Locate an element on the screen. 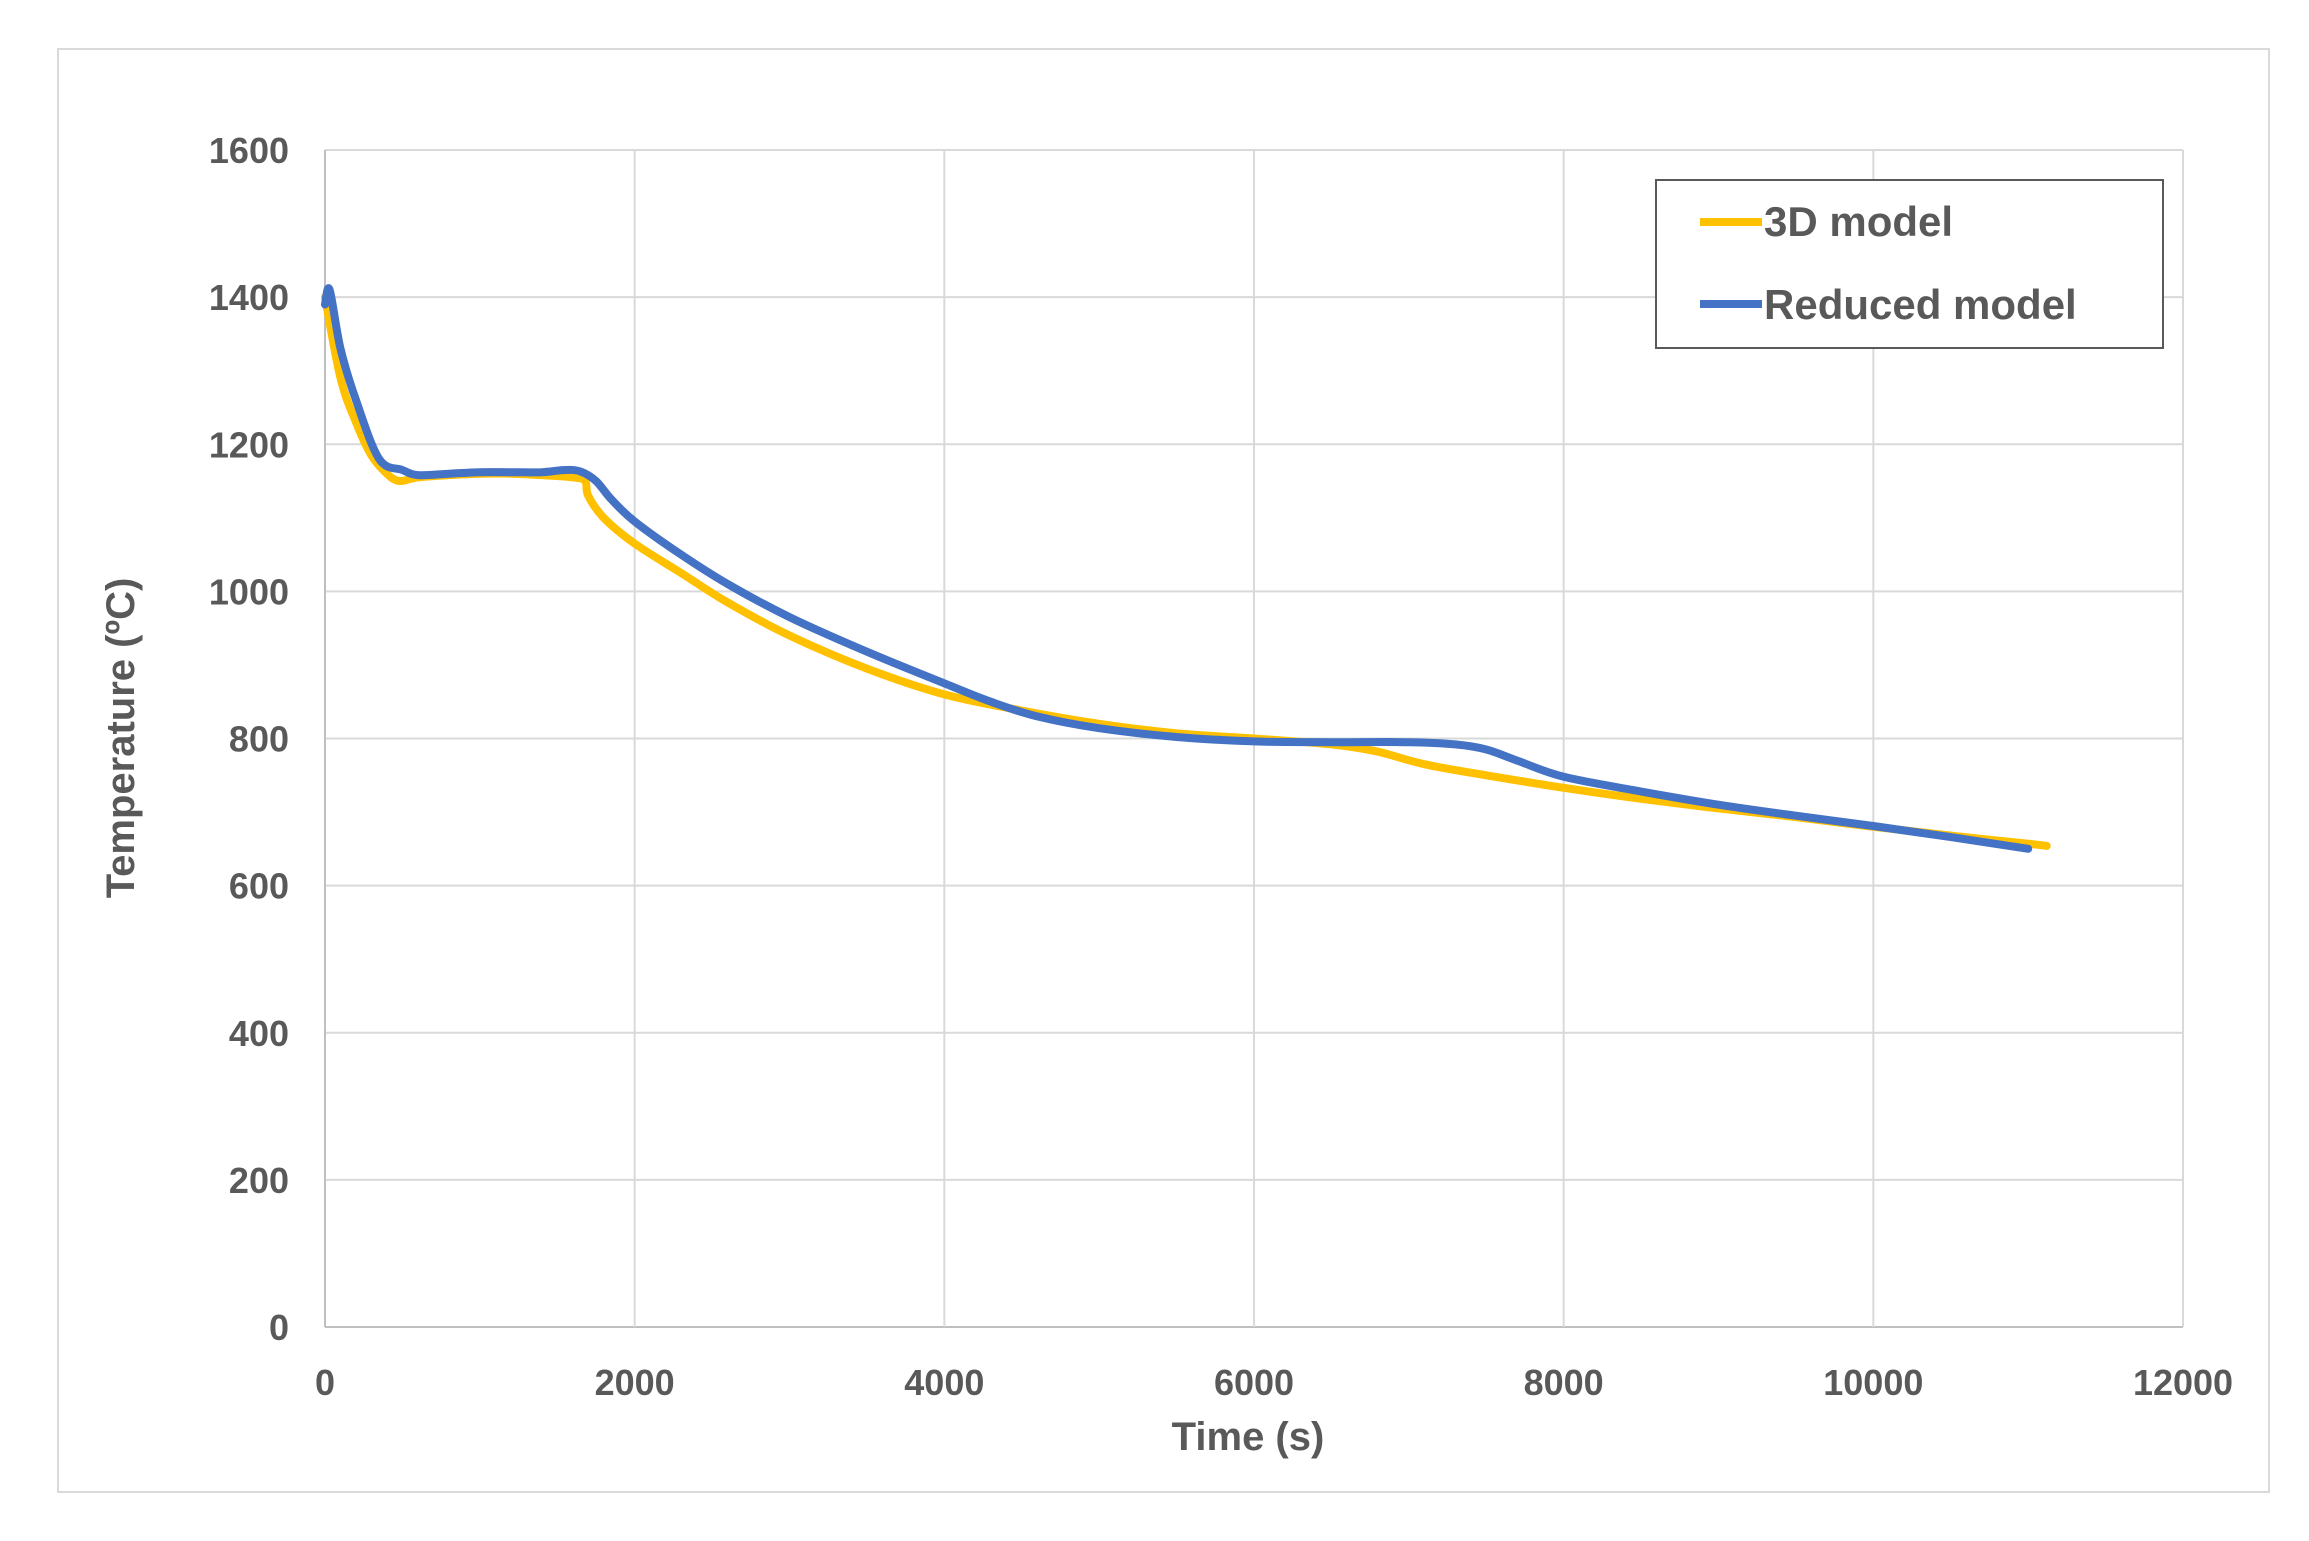 The height and width of the screenshot is (1541, 2309). x-tick-label: 8000 is located at coordinates (1564, 1382).